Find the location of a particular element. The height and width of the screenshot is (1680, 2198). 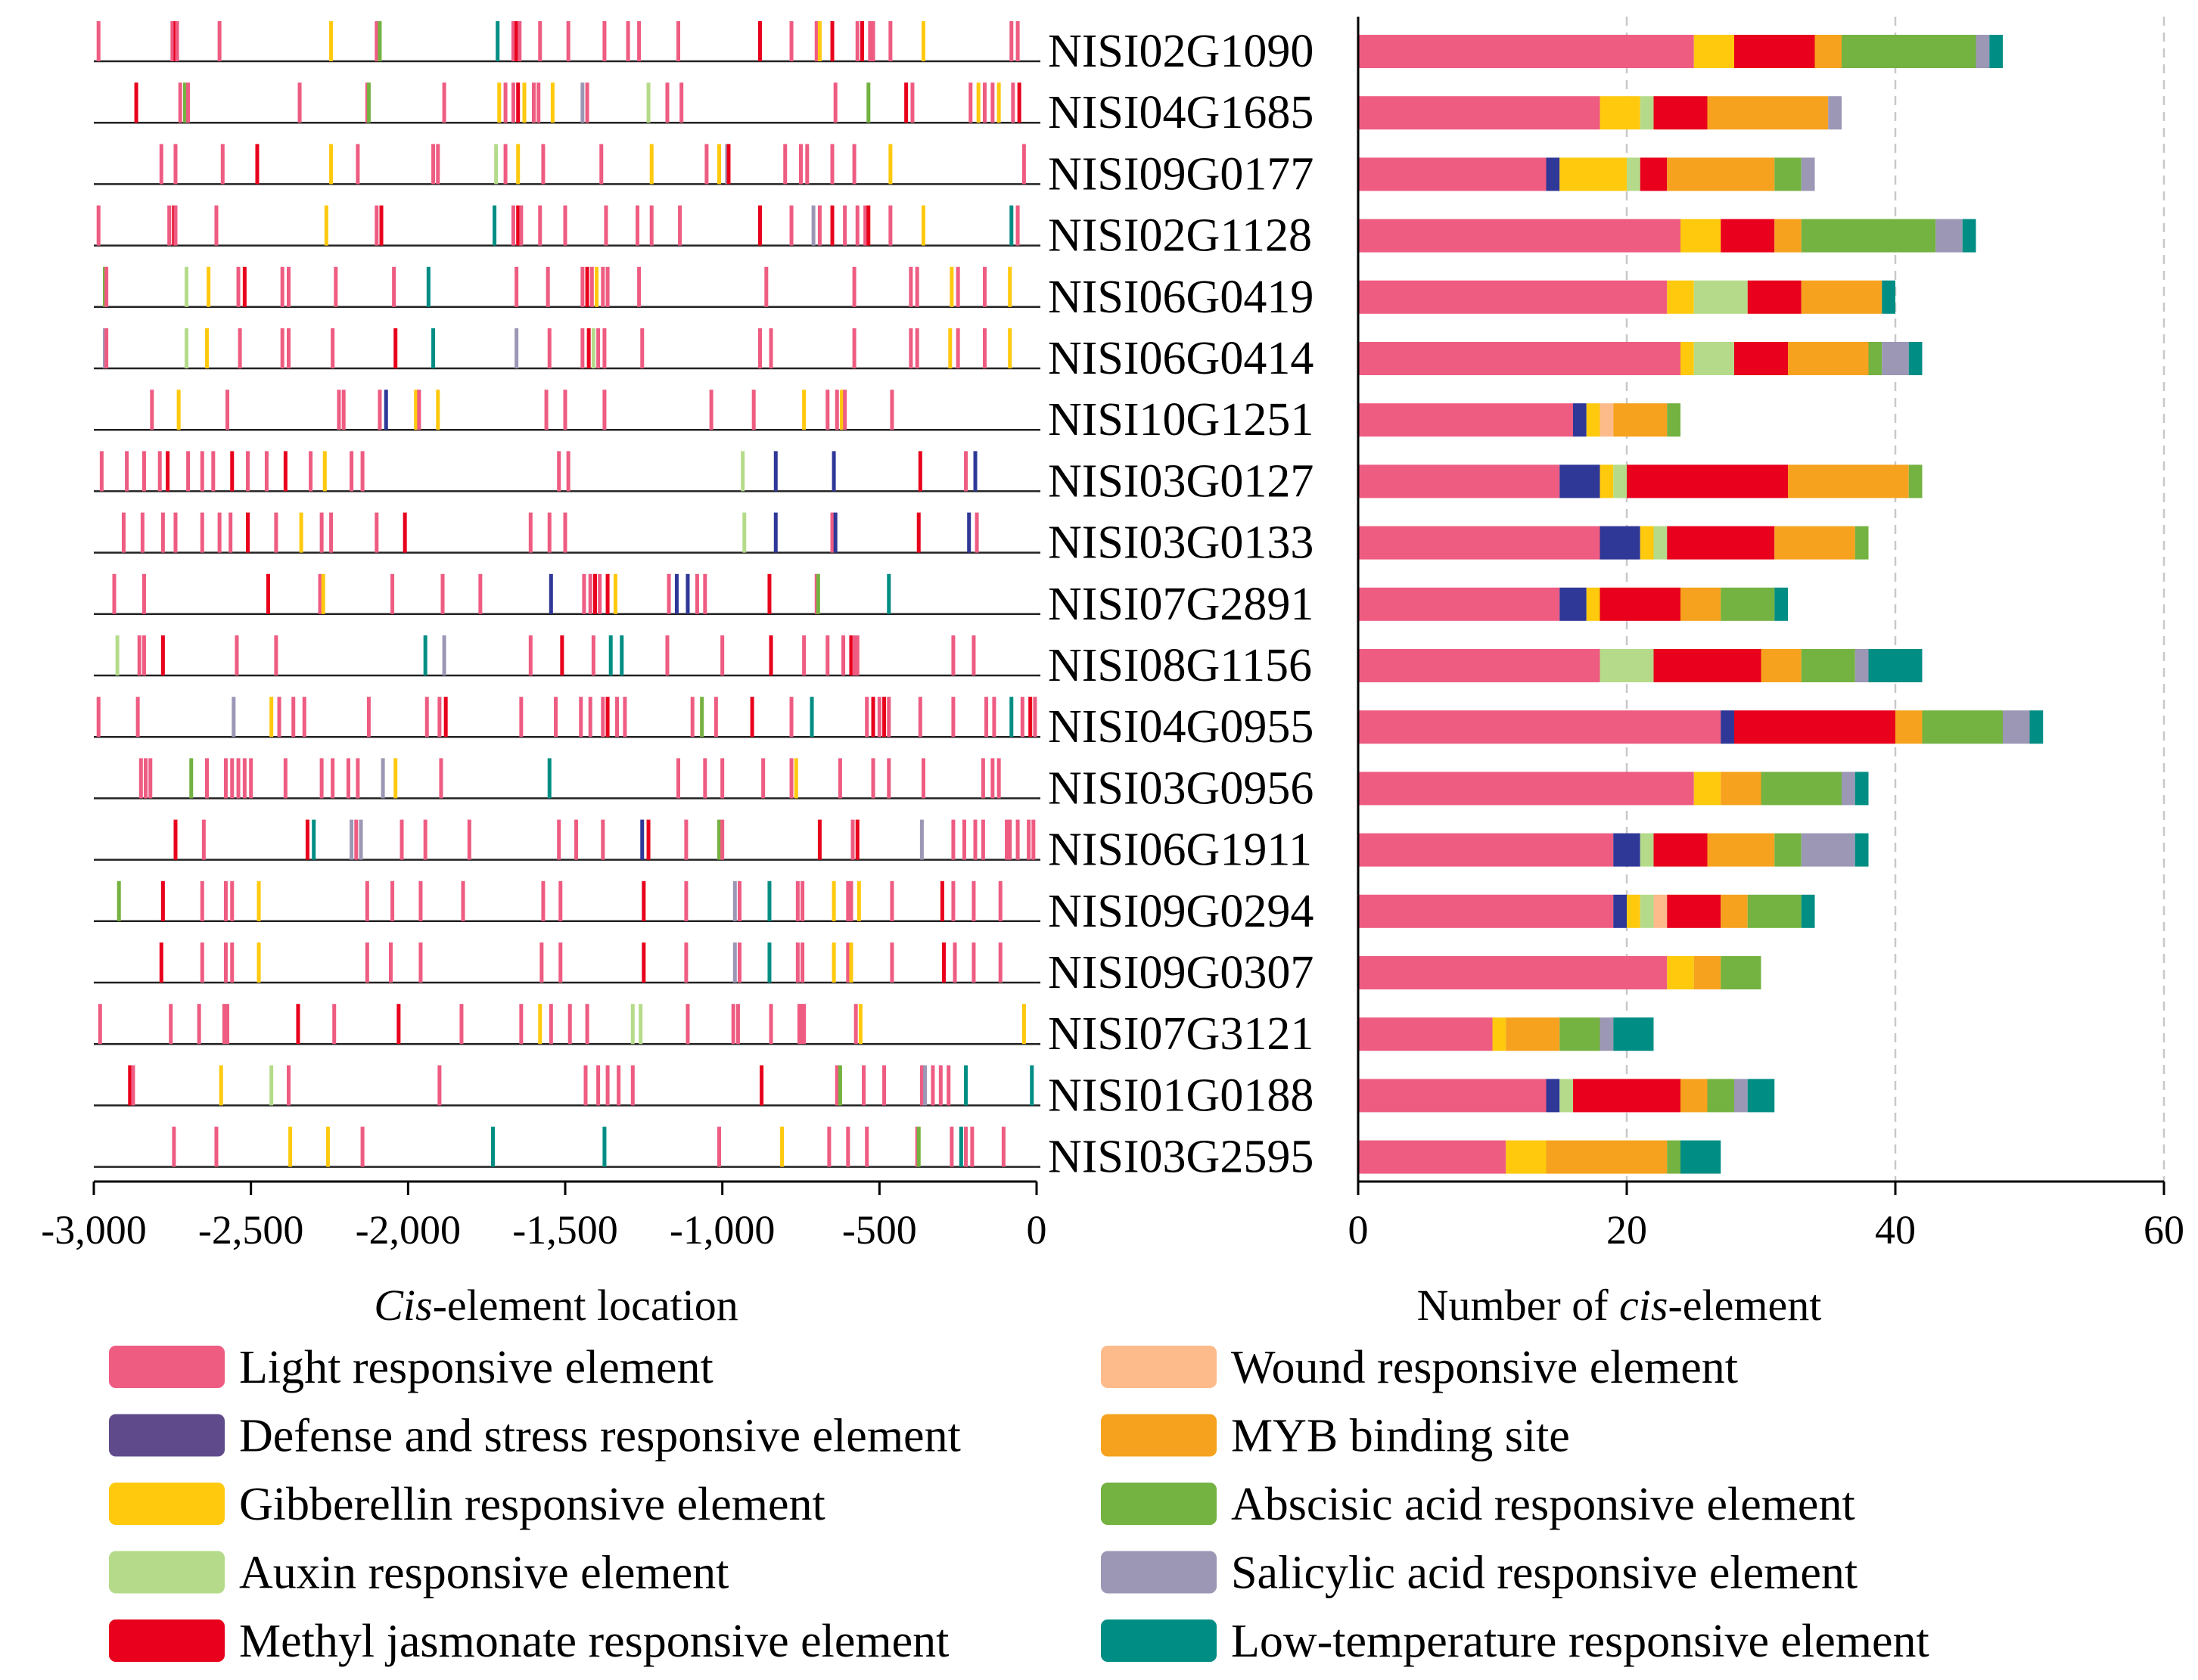

count-tick-label: 20 is located at coordinates (1627, 1230).